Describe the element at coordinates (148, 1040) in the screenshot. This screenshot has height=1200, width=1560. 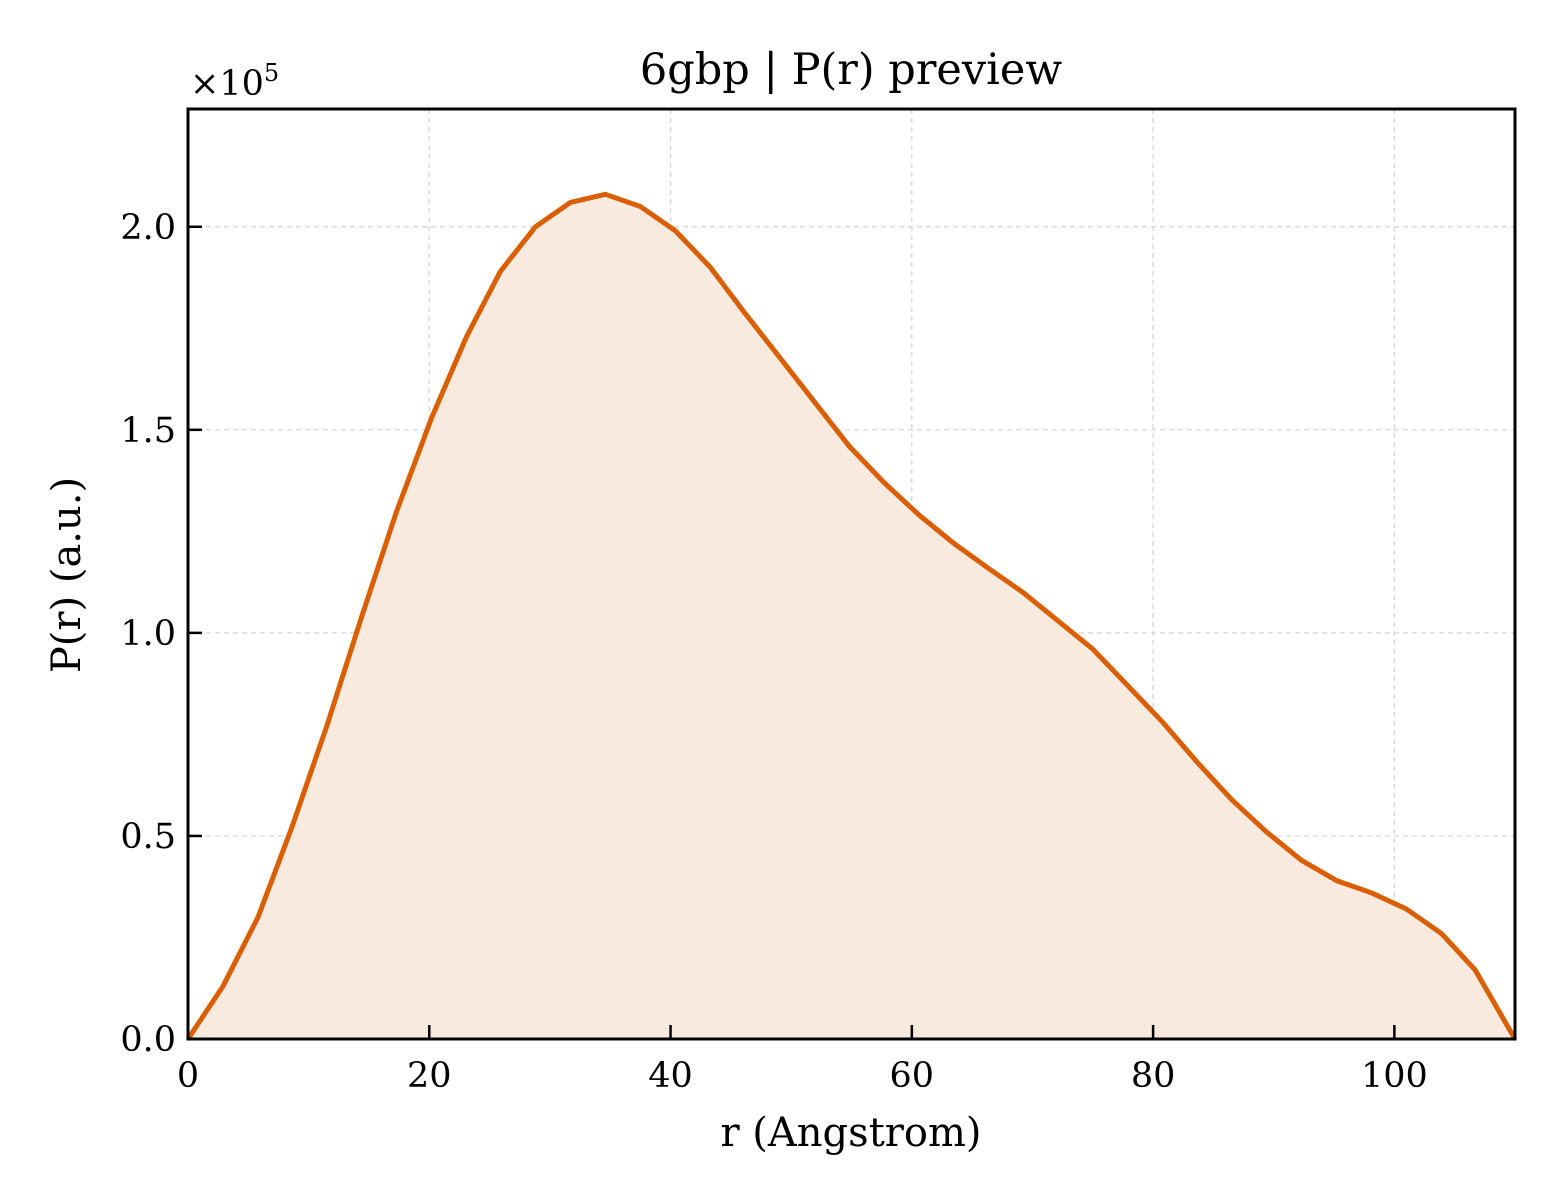
I see `y-tick-label: 0.0` at that location.